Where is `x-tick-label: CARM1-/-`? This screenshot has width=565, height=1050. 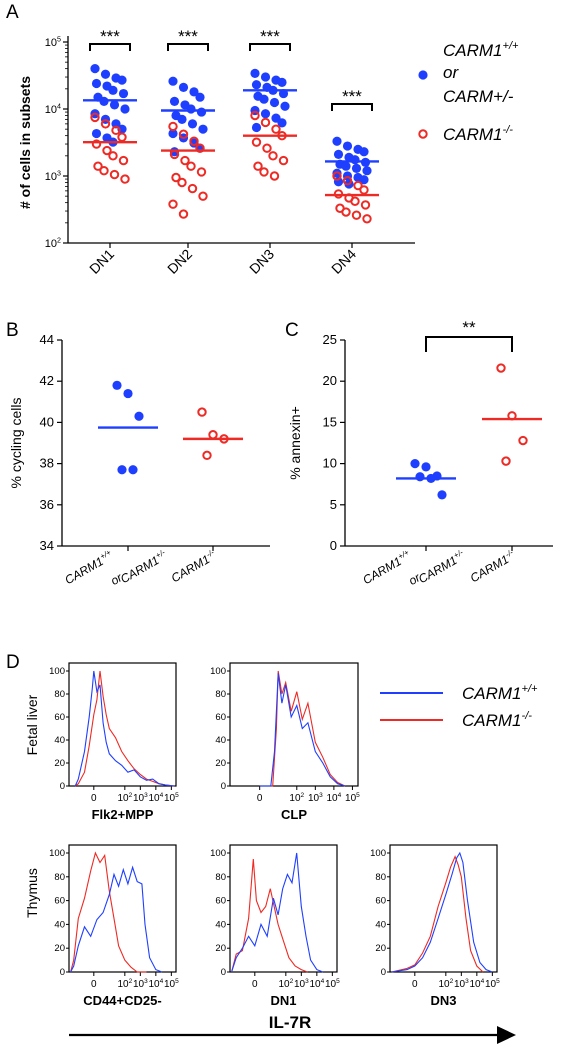
x-tick-label: CARM1-/- is located at coordinates (492, 567).